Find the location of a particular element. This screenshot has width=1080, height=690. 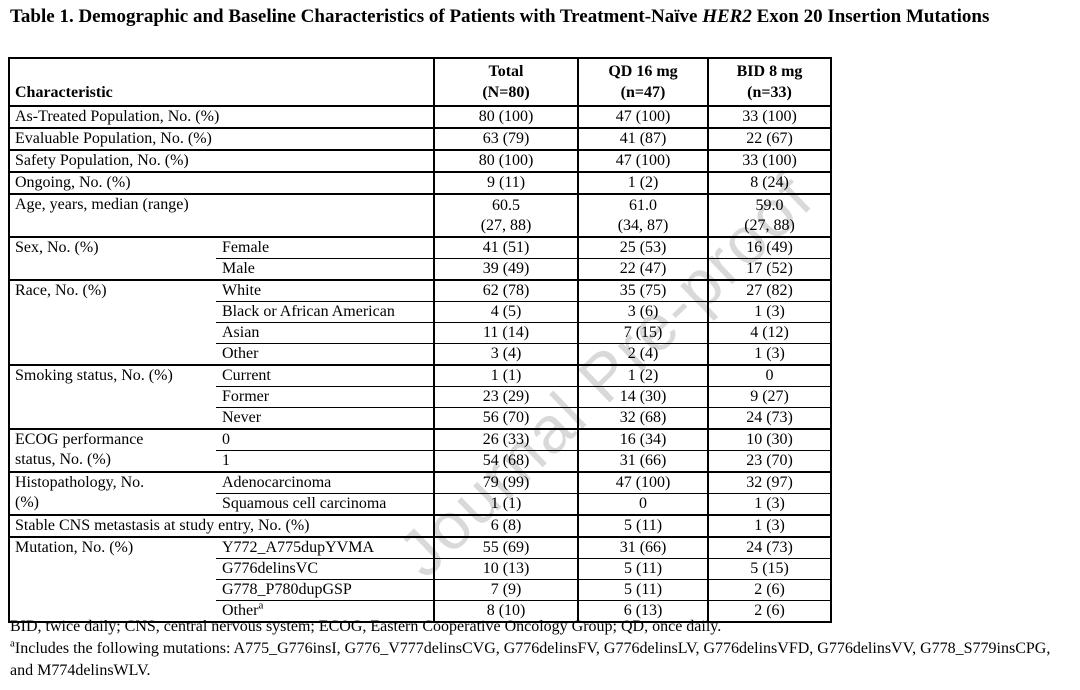

cell-value: 59.0 (27, 88) is located at coordinates (769, 215).